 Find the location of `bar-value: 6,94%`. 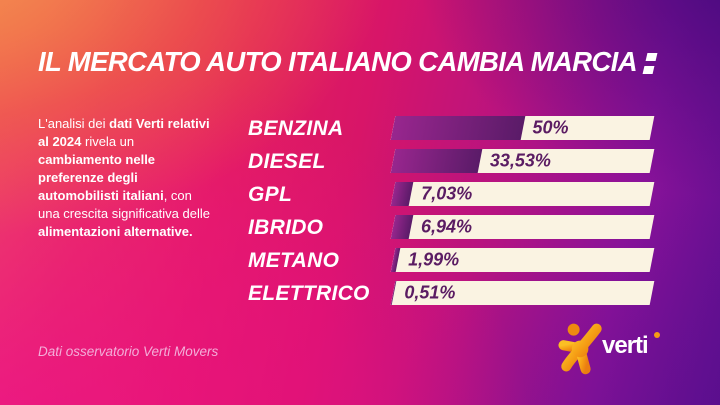

bar-value: 6,94% is located at coordinates (446, 226).